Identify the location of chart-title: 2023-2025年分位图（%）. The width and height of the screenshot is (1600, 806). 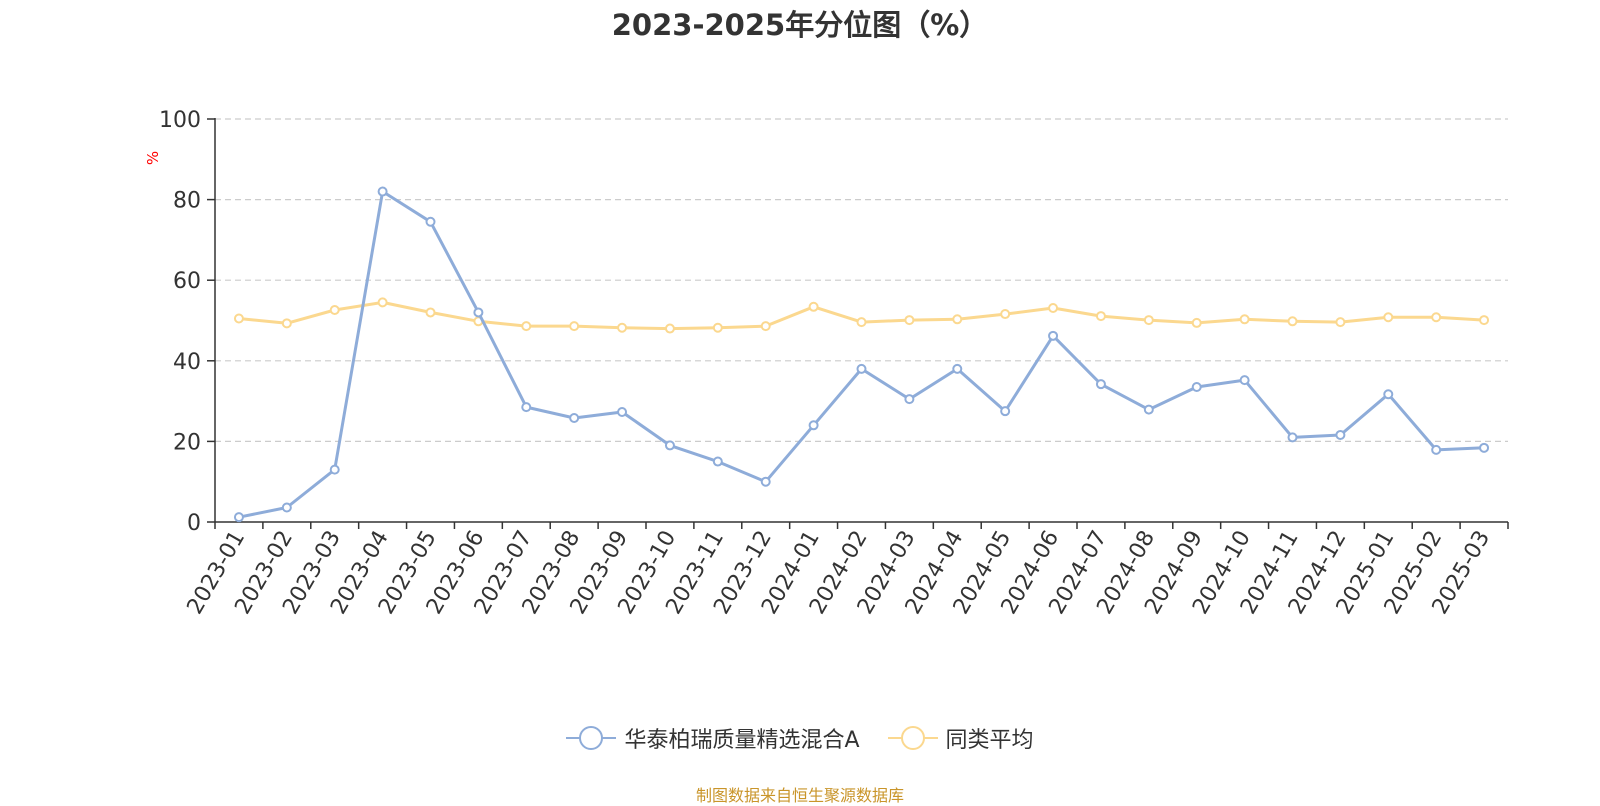
(800, 25).